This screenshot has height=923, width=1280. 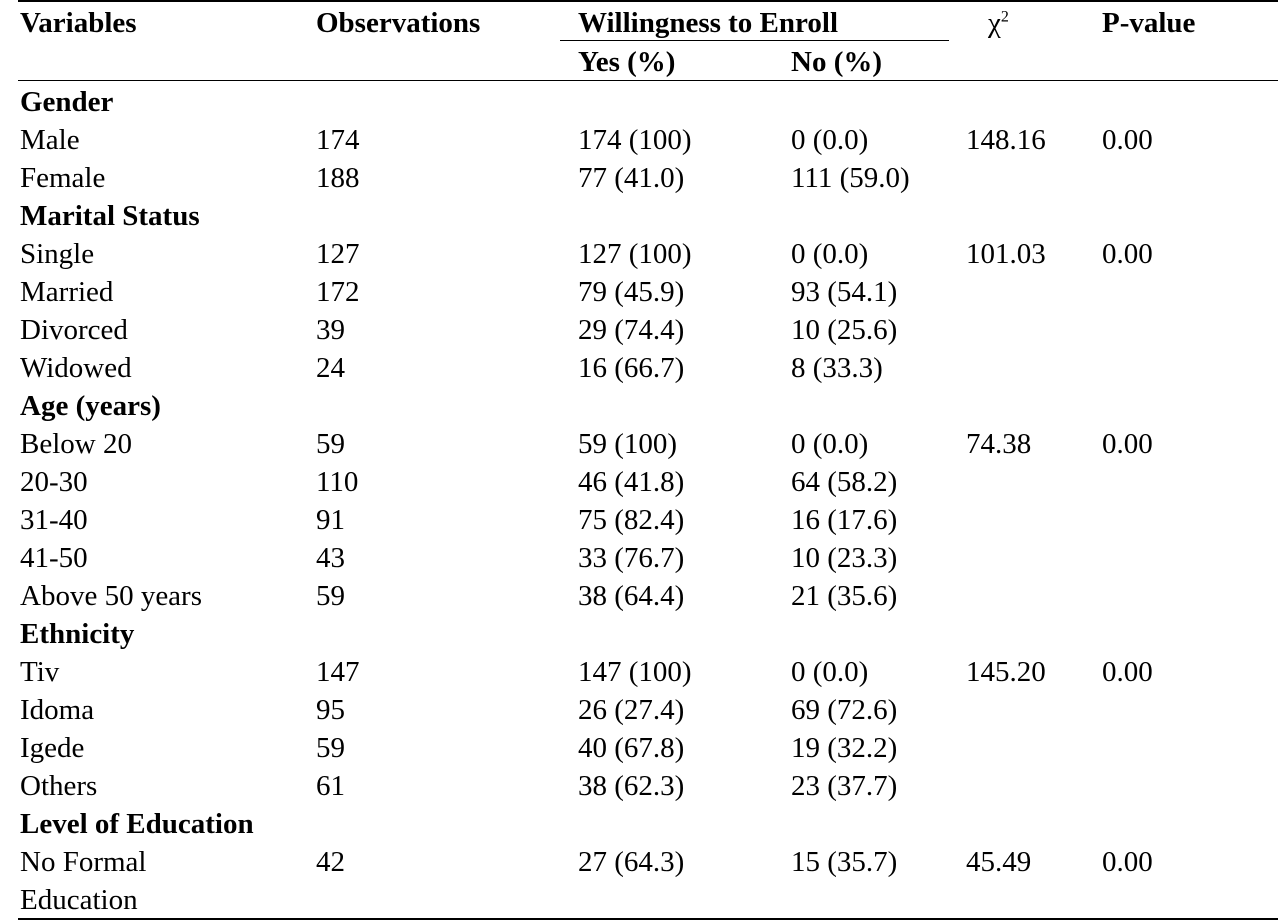 What do you see at coordinates (330, 368) in the screenshot?
I see `cell-observations: 24` at bounding box center [330, 368].